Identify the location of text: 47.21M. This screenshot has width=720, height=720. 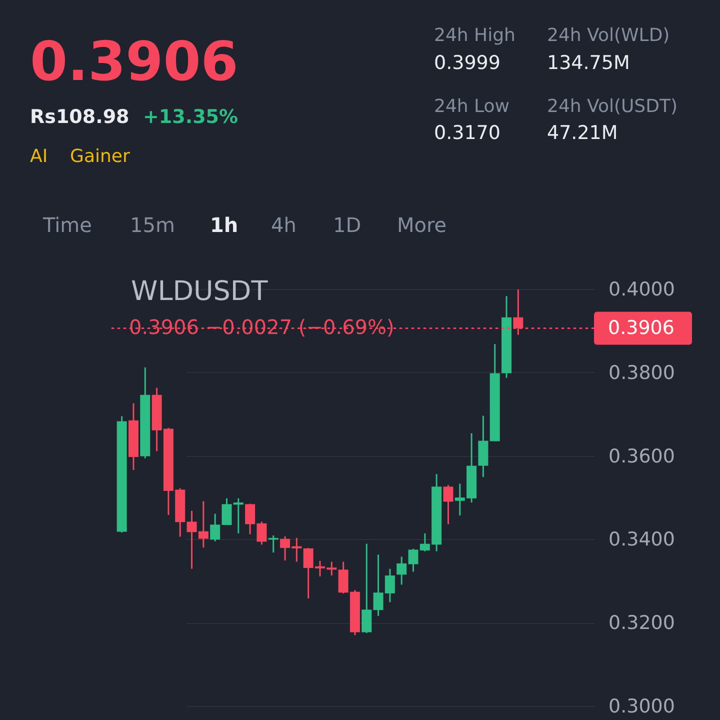
(582, 133).